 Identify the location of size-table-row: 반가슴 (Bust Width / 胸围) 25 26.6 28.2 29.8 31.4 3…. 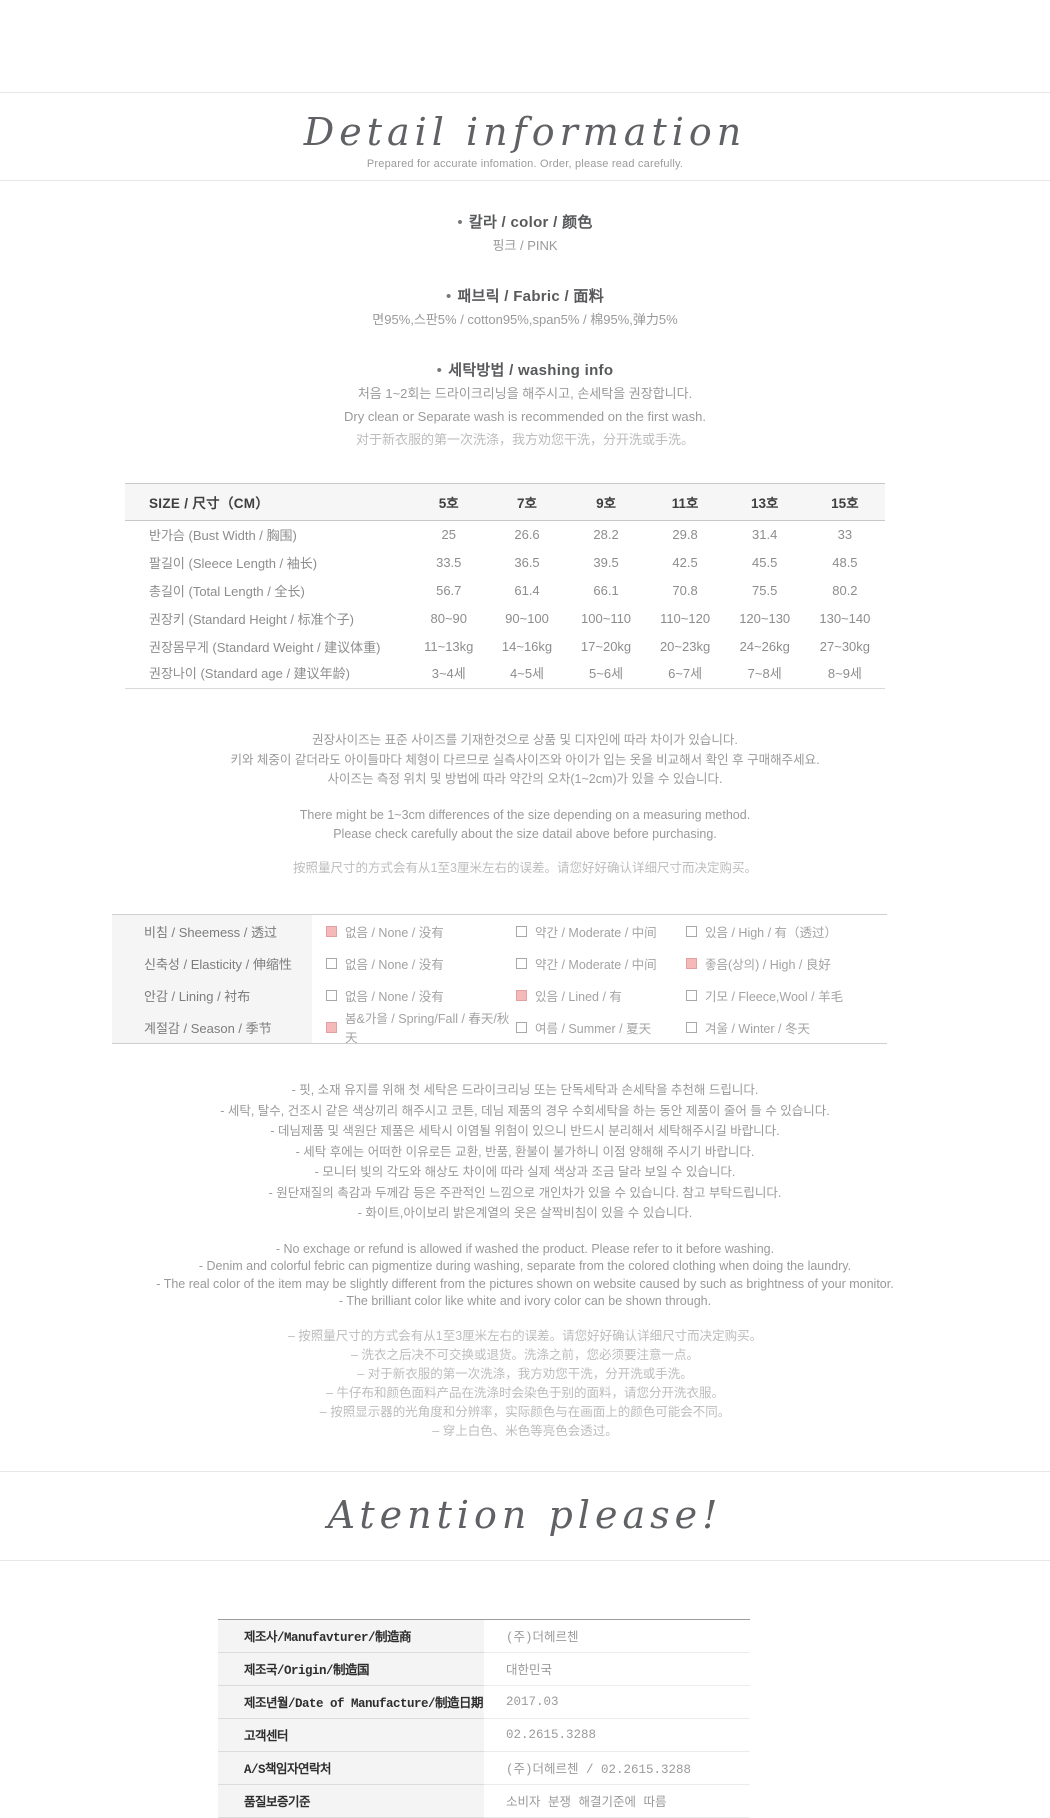
(505, 535).